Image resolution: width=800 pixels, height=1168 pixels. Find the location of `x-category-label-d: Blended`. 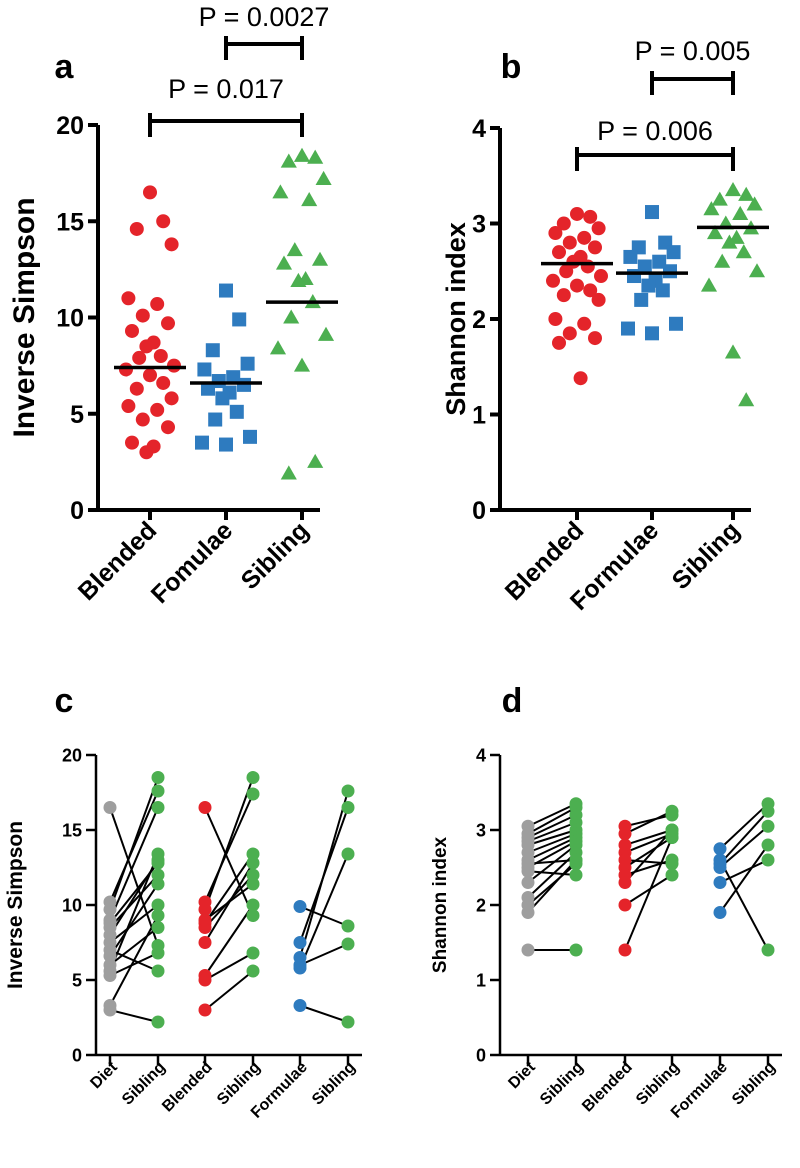

x-category-label-d: Blended is located at coordinates (607, 1087).